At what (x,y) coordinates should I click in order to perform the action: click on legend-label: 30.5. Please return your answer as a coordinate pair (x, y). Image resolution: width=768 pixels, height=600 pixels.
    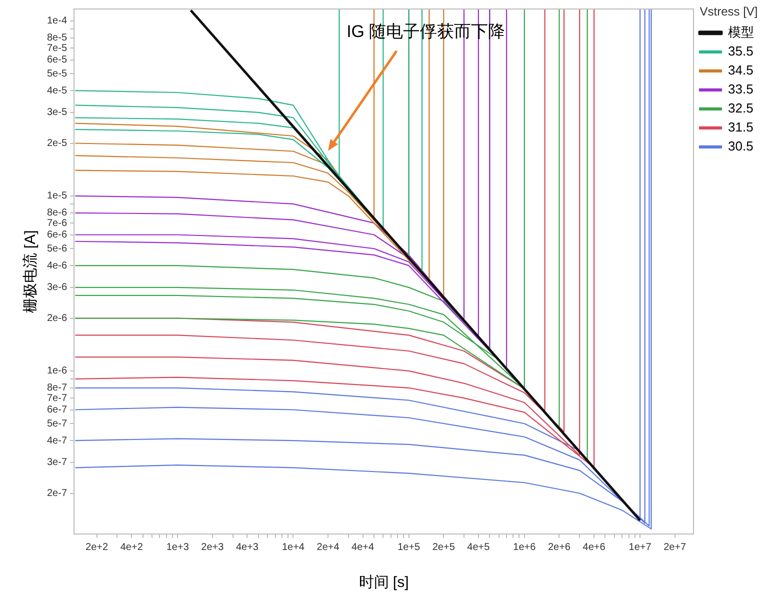
    Looking at the image, I should click on (741, 146).